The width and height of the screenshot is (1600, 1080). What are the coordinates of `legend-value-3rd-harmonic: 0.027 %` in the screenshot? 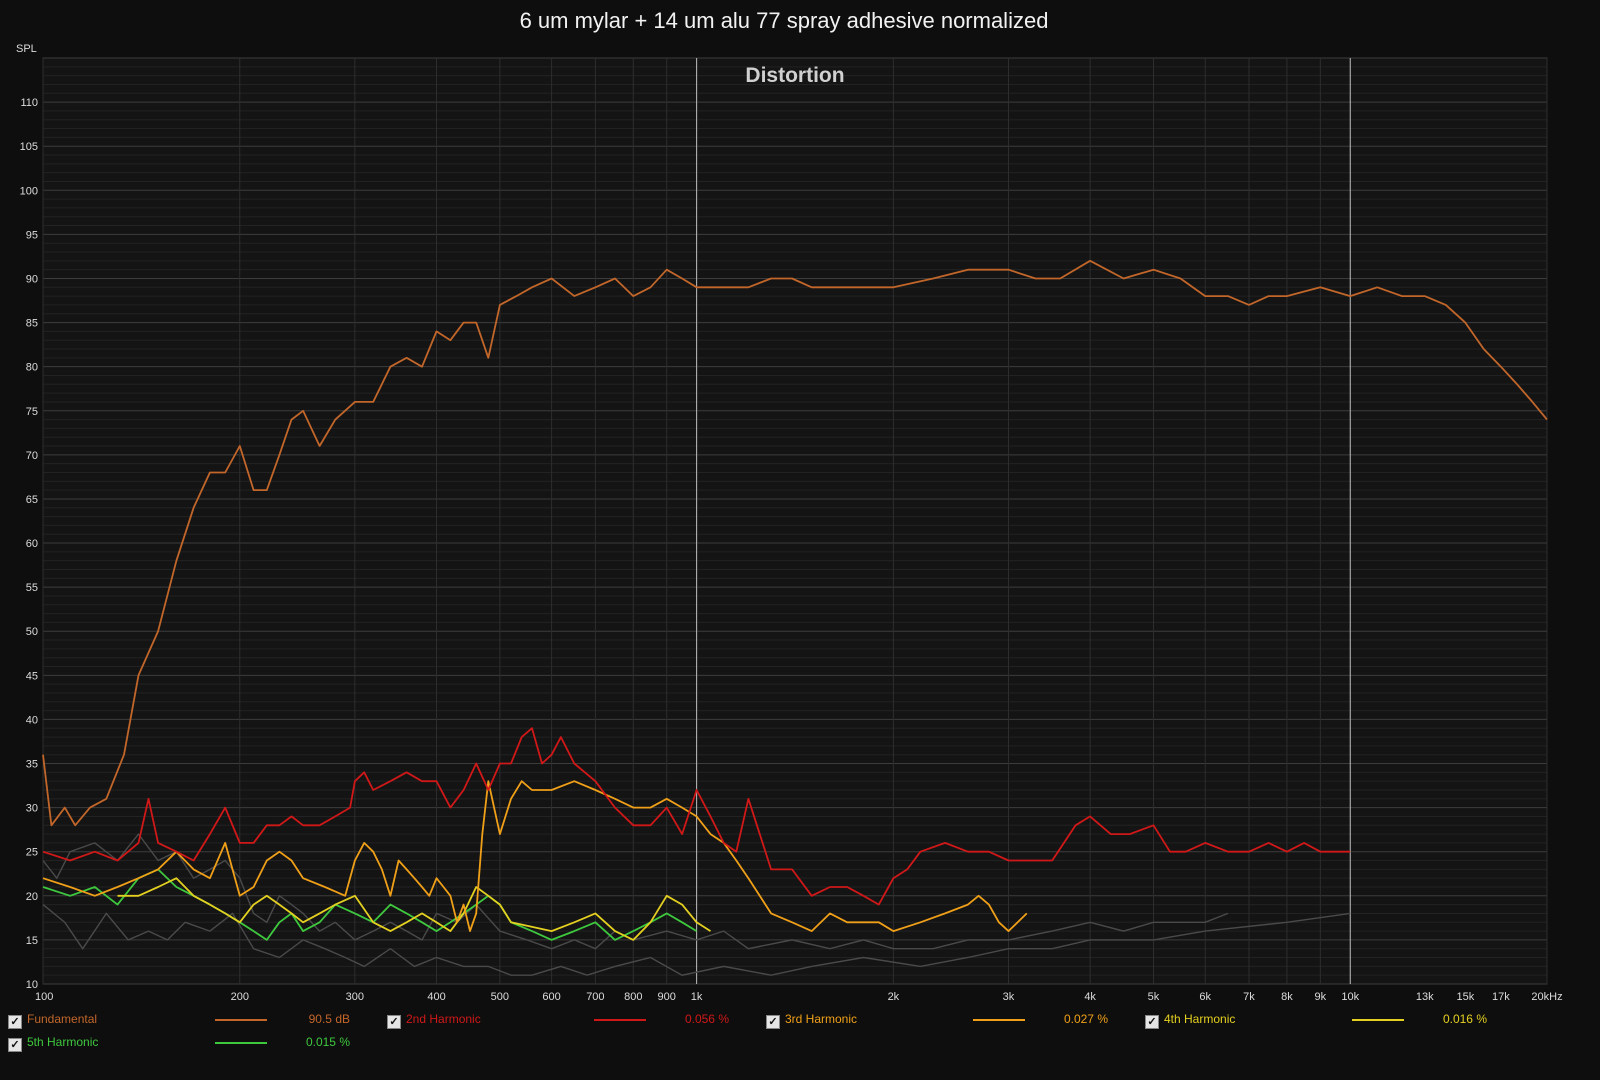 It's located at (1085, 1019).